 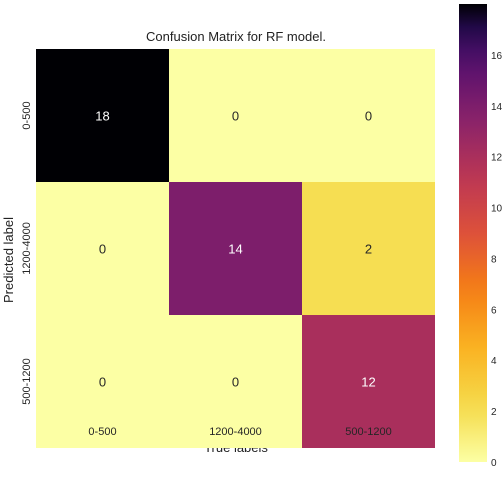 I want to click on cell-value-label: 2, so click(x=368, y=249).